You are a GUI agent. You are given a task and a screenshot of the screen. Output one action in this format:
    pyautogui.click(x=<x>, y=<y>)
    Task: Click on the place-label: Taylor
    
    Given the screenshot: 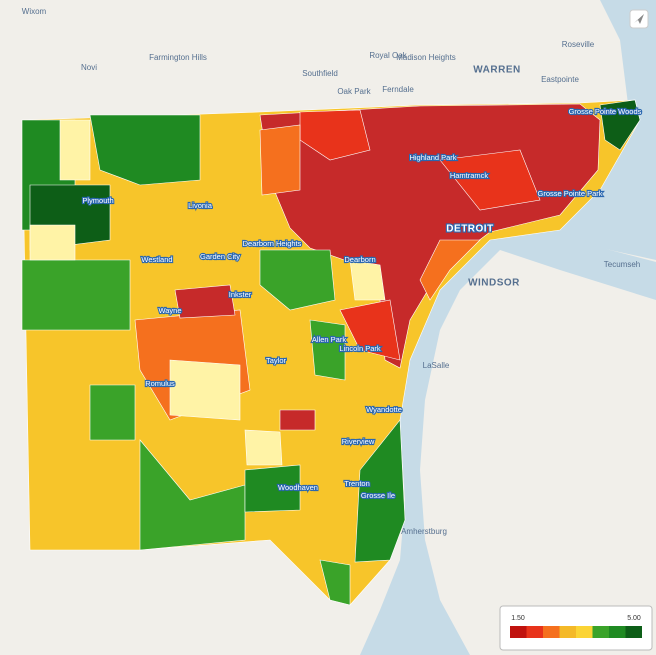 What is the action you would take?
    pyautogui.click(x=276, y=360)
    